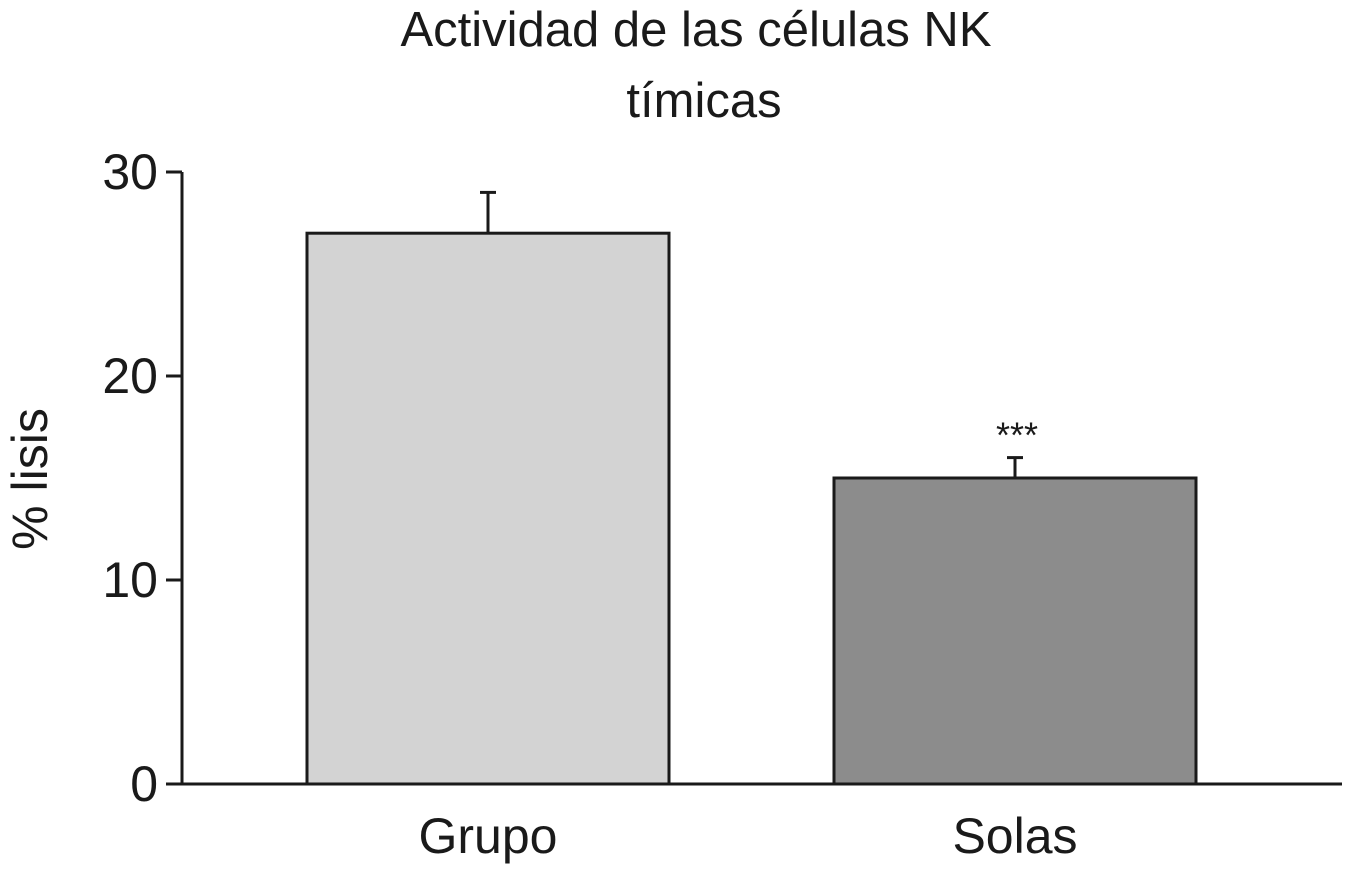 This screenshot has width=1345, height=871. What do you see at coordinates (695, 30) in the screenshot?
I see `chart-title-line-1: Actividad de las células NK` at bounding box center [695, 30].